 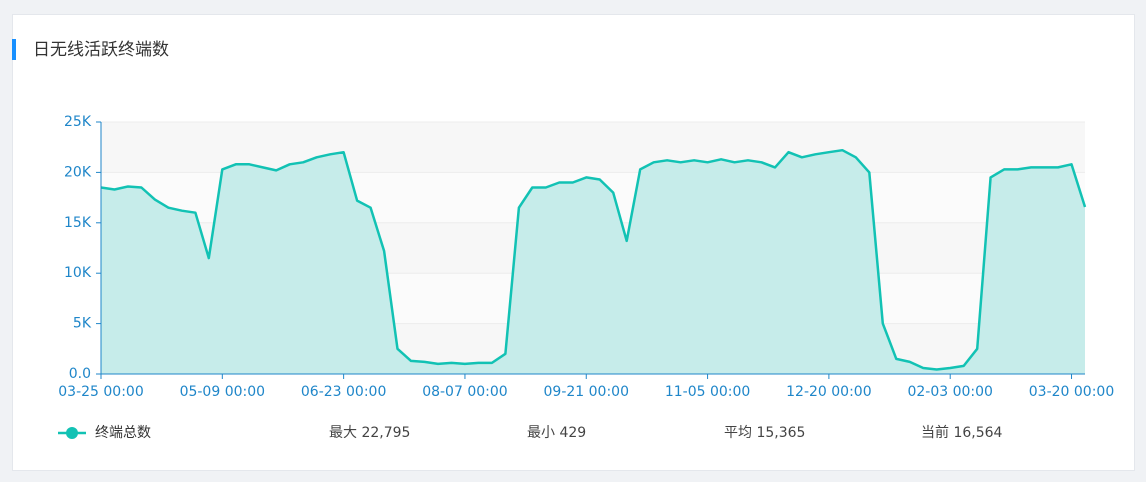 I want to click on x-tick-label: 05-09 00:00, so click(x=222, y=392).